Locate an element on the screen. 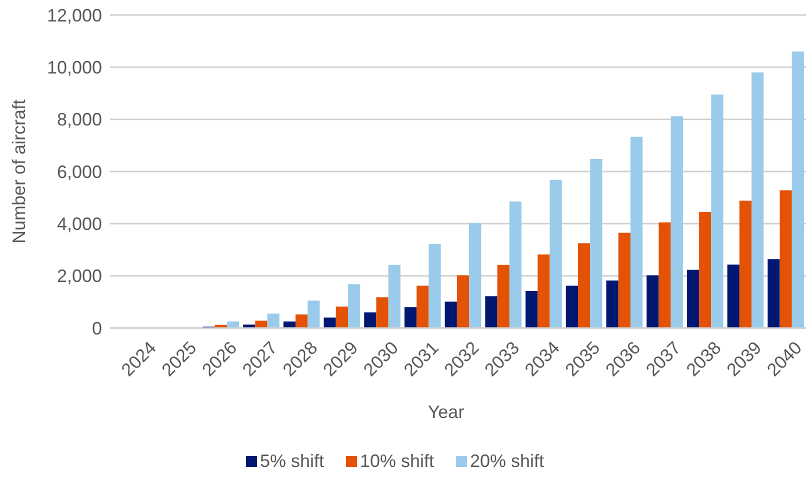 Image resolution: width=812 pixels, height=485 pixels. y-tick-label: 2,000 is located at coordinates (79, 276).